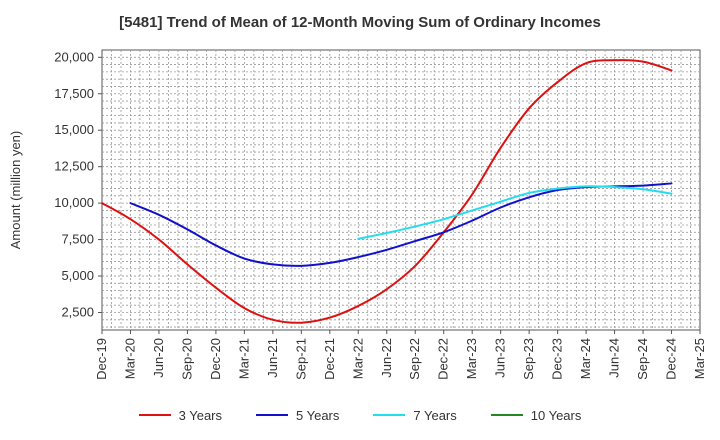  What do you see at coordinates (642, 359) in the screenshot?
I see `x-tick-label: Sep-24` at bounding box center [642, 359].